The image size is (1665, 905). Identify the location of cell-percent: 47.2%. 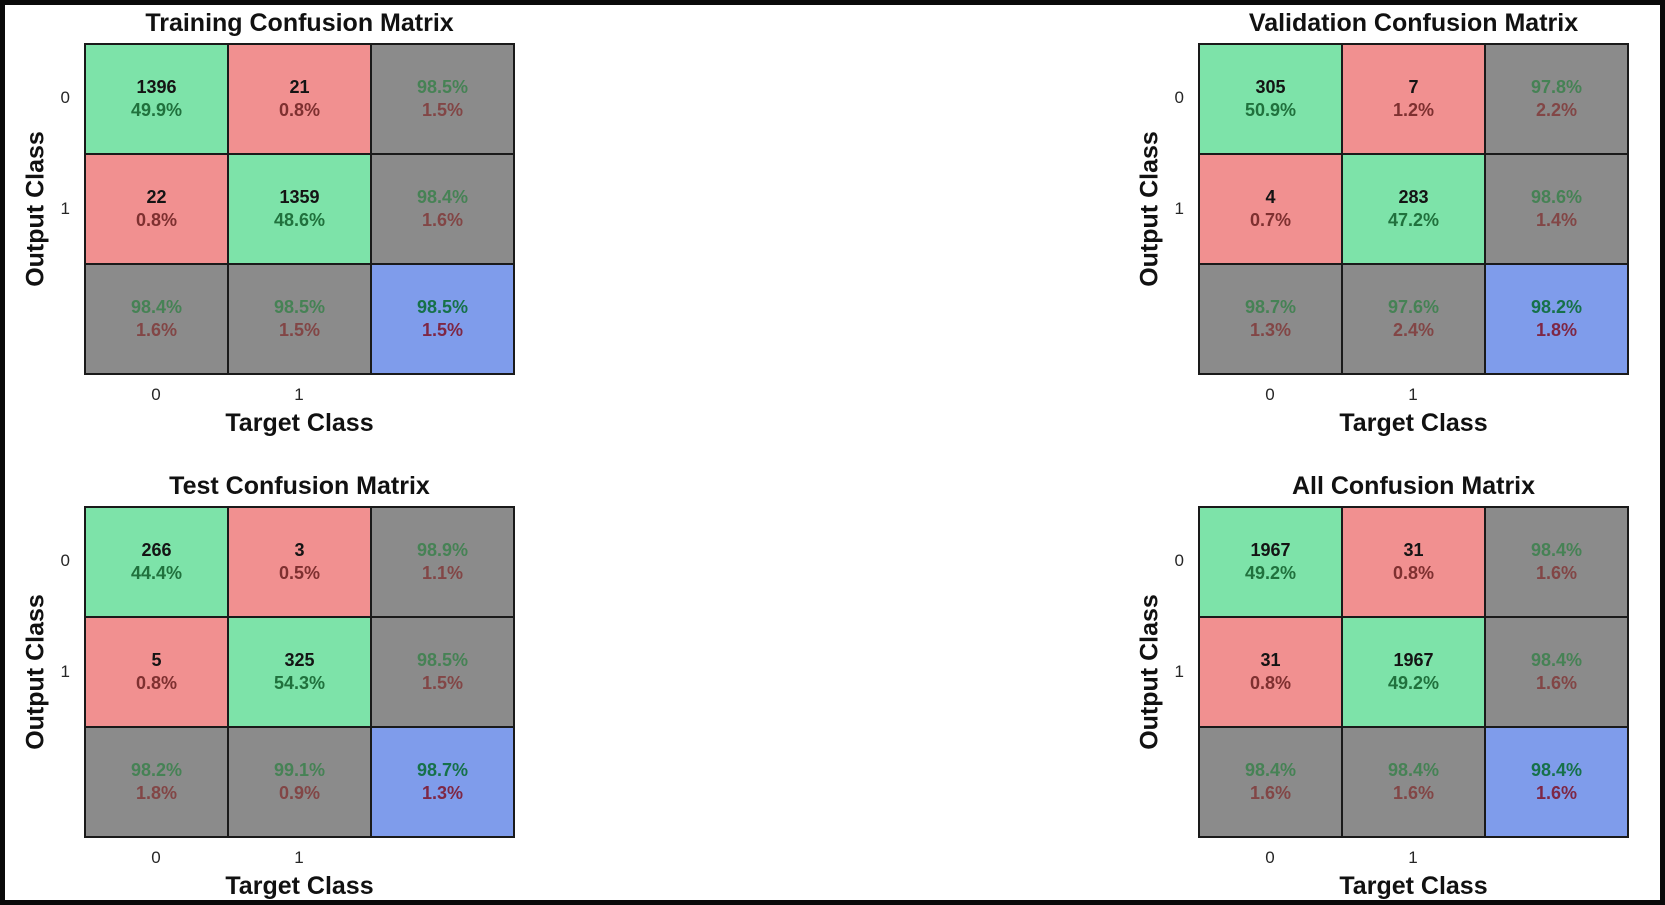
(1413, 220).